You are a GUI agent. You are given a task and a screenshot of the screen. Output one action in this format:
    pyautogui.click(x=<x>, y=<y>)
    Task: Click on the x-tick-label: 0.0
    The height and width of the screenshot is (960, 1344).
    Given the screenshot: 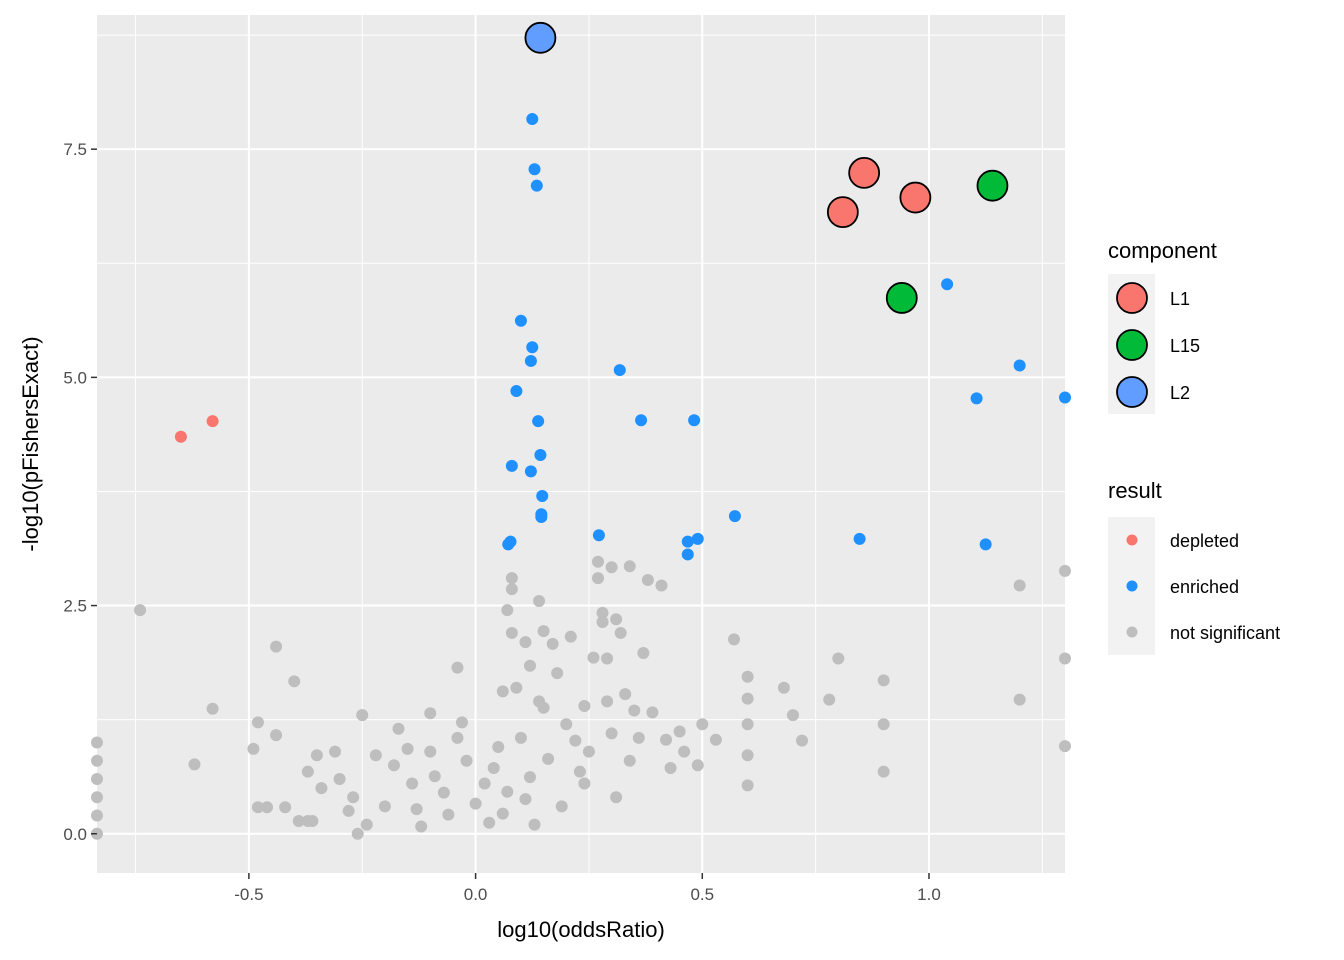 What is the action you would take?
    pyautogui.click(x=476, y=894)
    